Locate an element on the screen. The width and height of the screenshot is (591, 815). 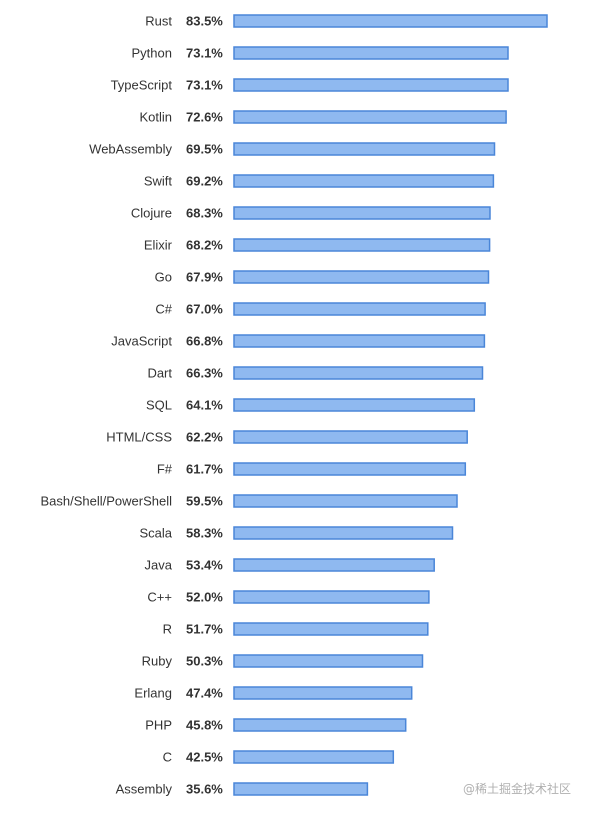
bar-java is located at coordinates (334, 565).